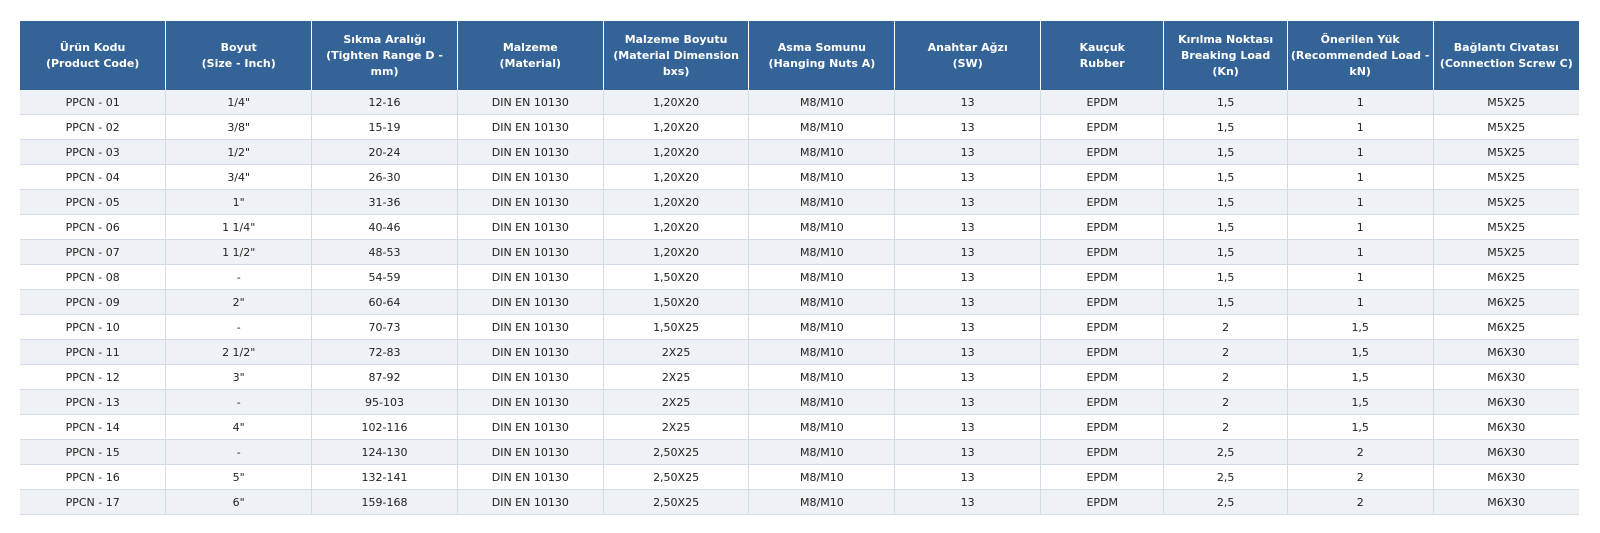  What do you see at coordinates (239, 377) in the screenshot?
I see `size-cell: 3"` at bounding box center [239, 377].